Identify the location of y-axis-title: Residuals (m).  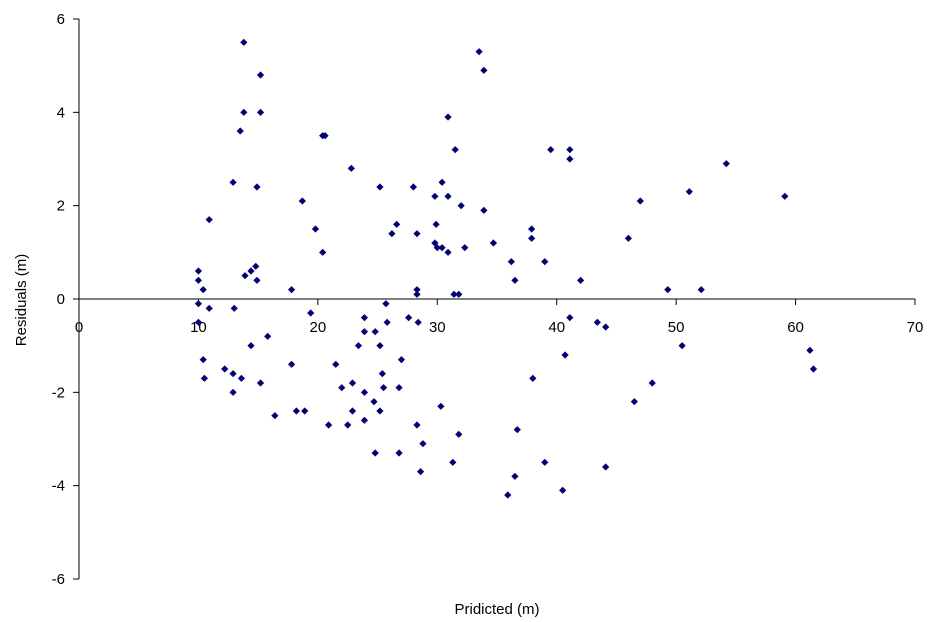
(21, 300).